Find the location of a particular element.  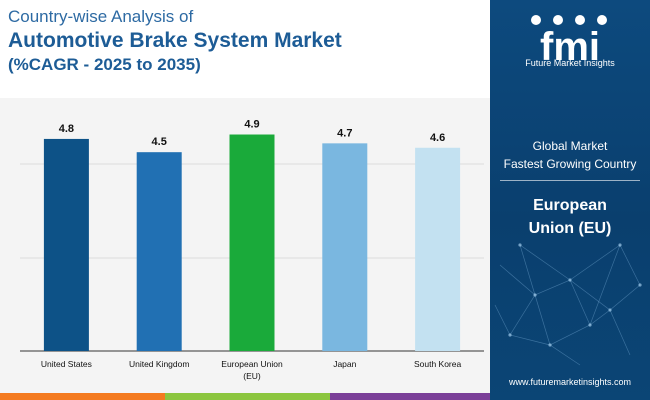

title-line-2: Automotive Brake System Market is located at coordinates (175, 40).